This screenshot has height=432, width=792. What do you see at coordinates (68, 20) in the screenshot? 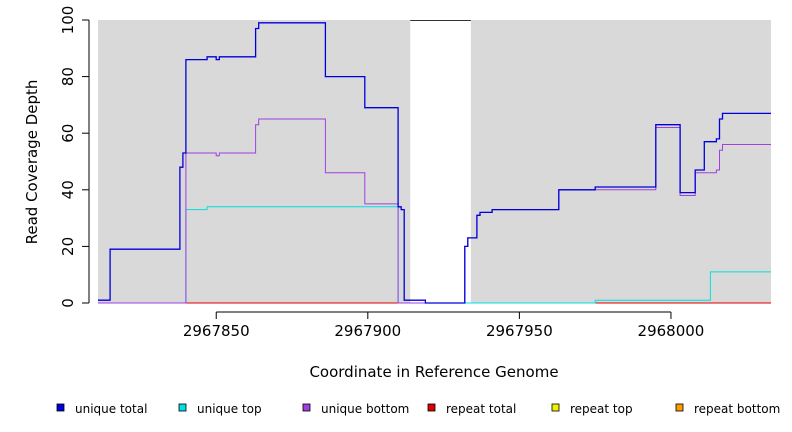
I see `y-tick-label: 100` at bounding box center [68, 20].